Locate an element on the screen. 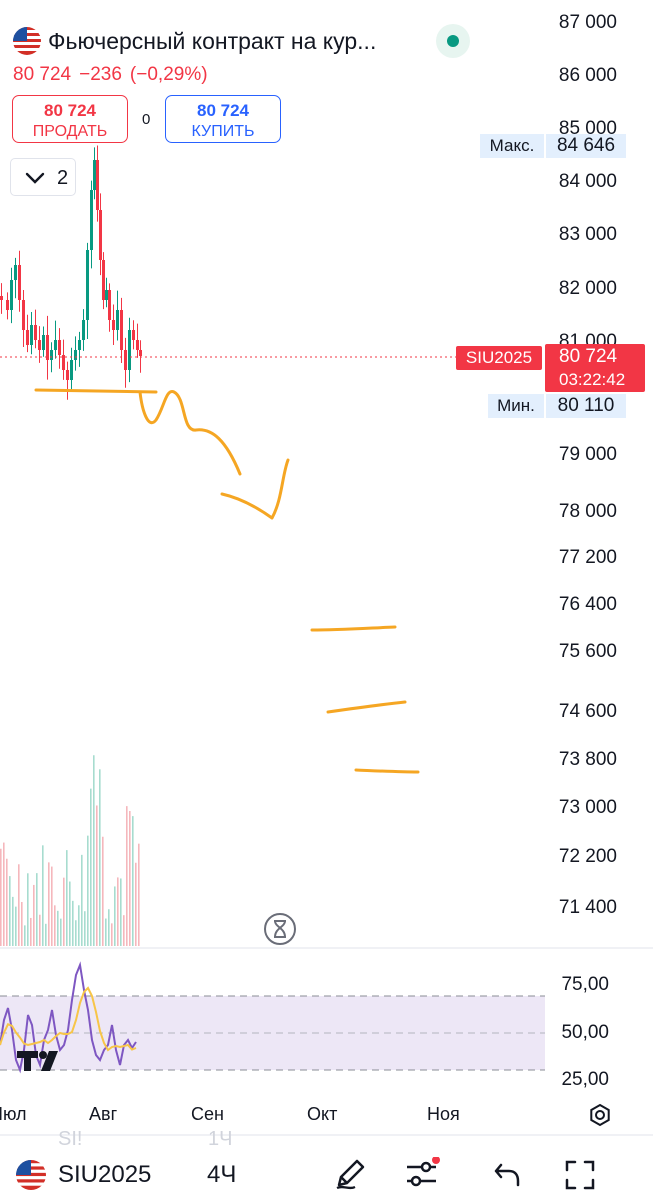 This screenshot has width=653, height=1200. price-axis-label: 84 000 is located at coordinates (587, 181).